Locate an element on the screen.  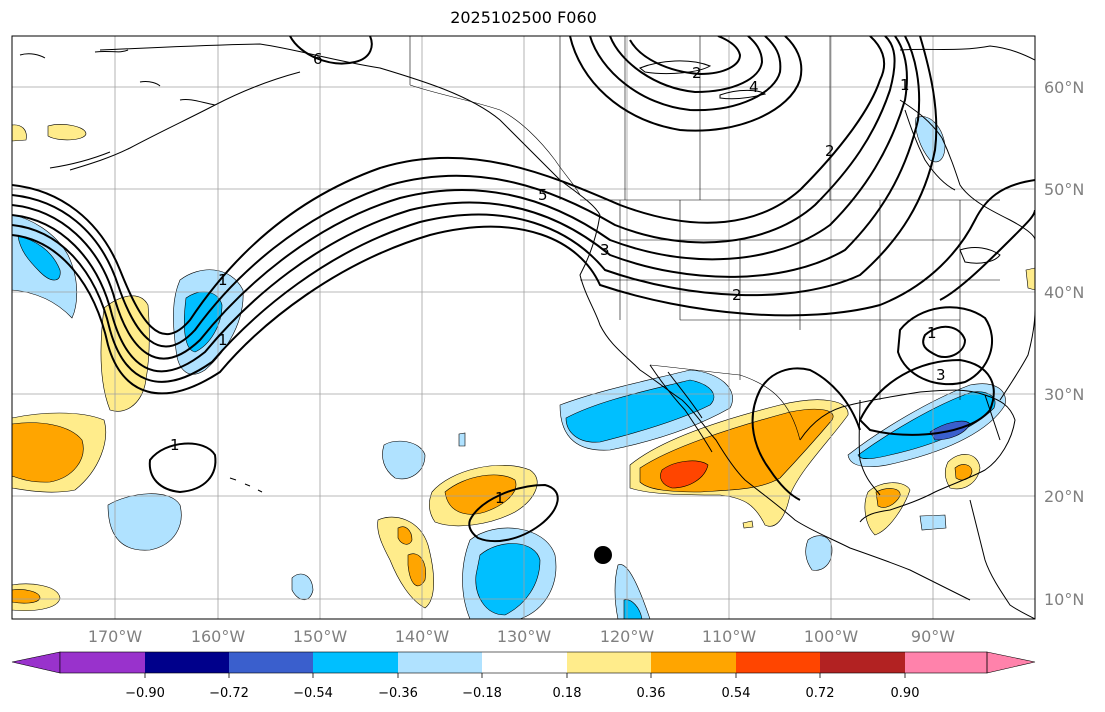
low-contour-outer is located at coordinates (926, 397).